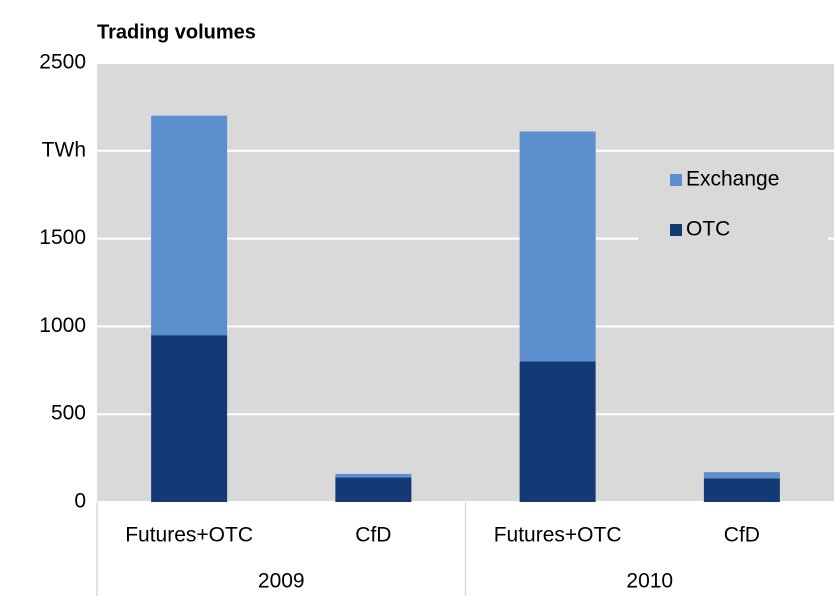 The image size is (834, 596). Describe the element at coordinates (62, 325) in the screenshot. I see `y-tick-label: 1000` at that location.